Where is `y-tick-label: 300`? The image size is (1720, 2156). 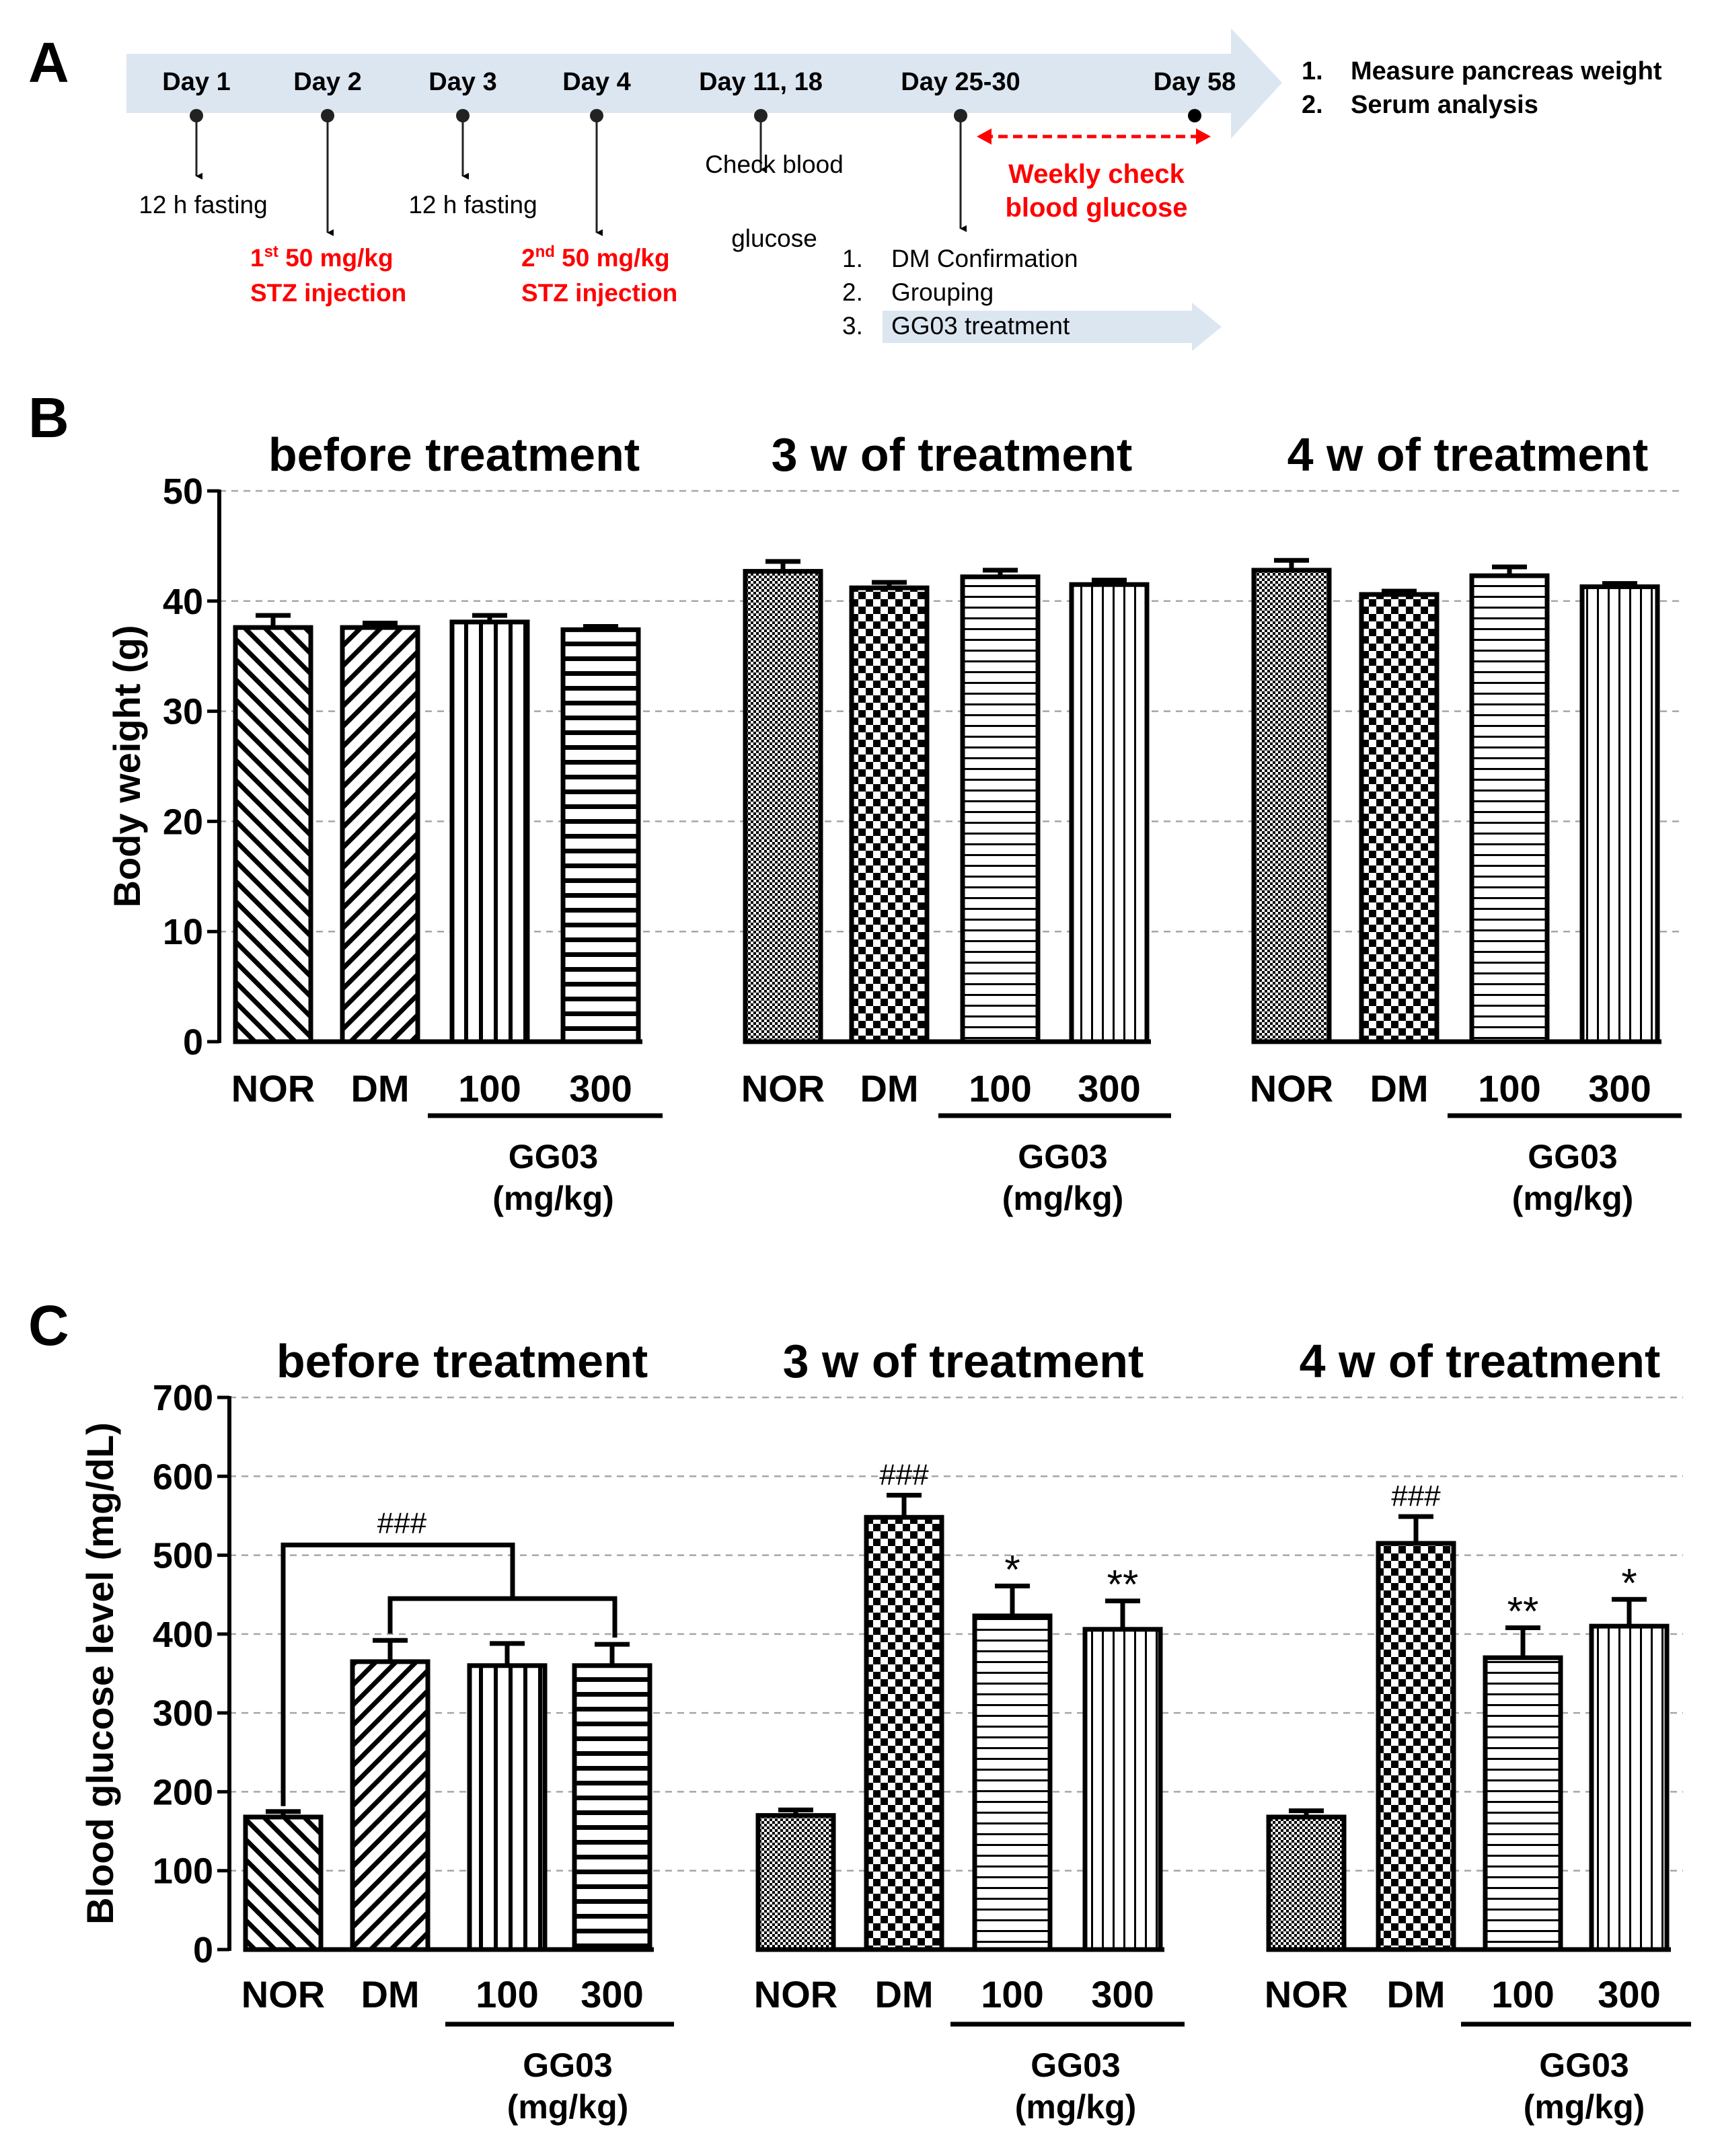 y-tick-label: 300 is located at coordinates (183, 1714).